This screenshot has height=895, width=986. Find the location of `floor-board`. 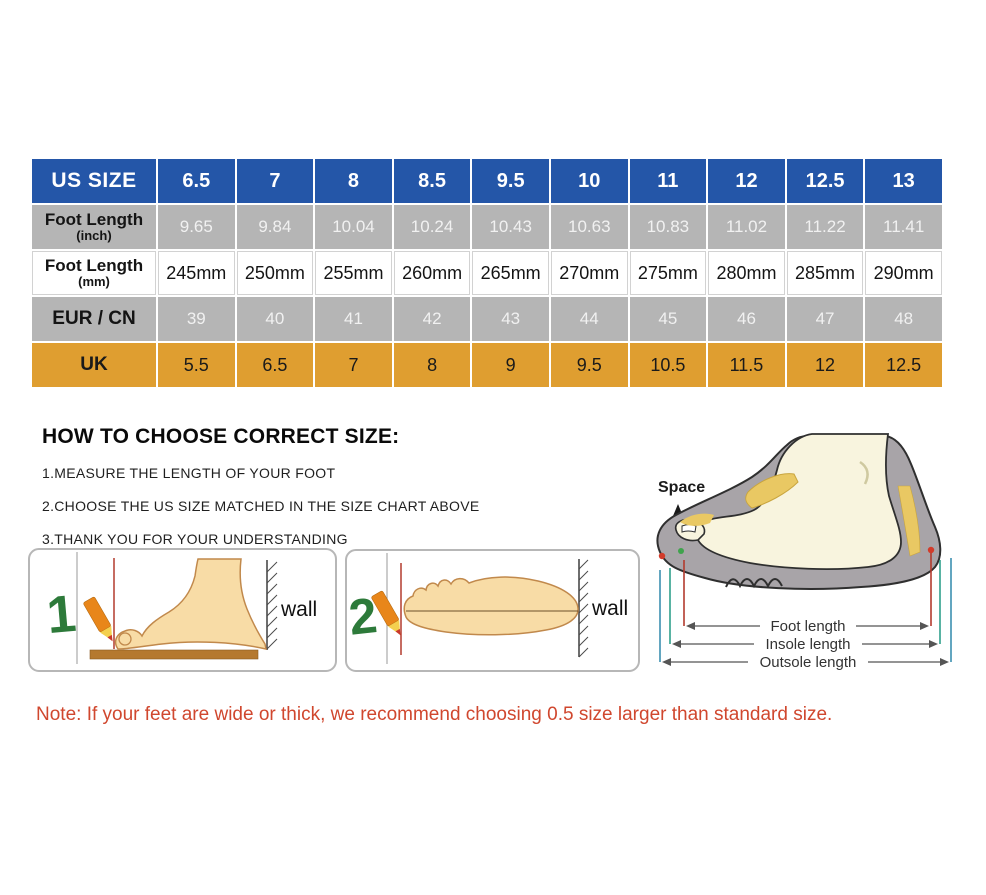

floor-board is located at coordinates (174, 654).